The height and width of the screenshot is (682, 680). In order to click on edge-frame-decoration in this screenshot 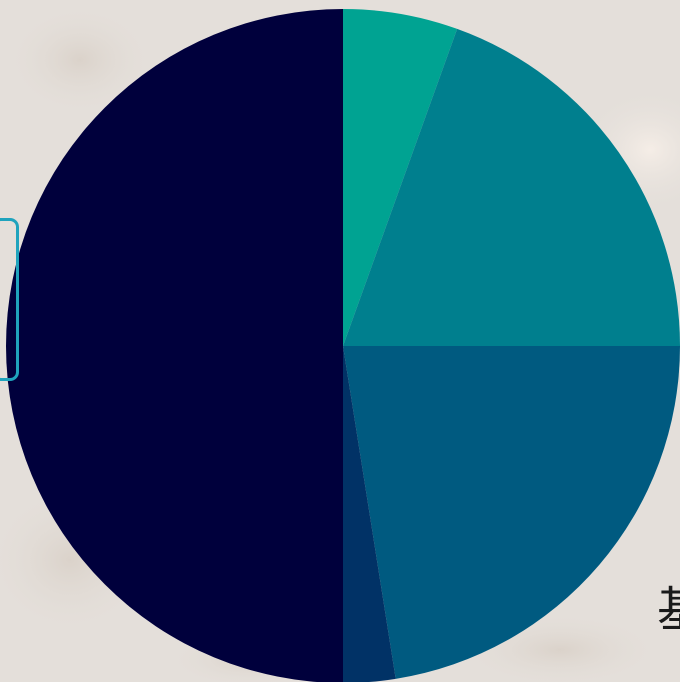, I will do `click(9, 299)`.